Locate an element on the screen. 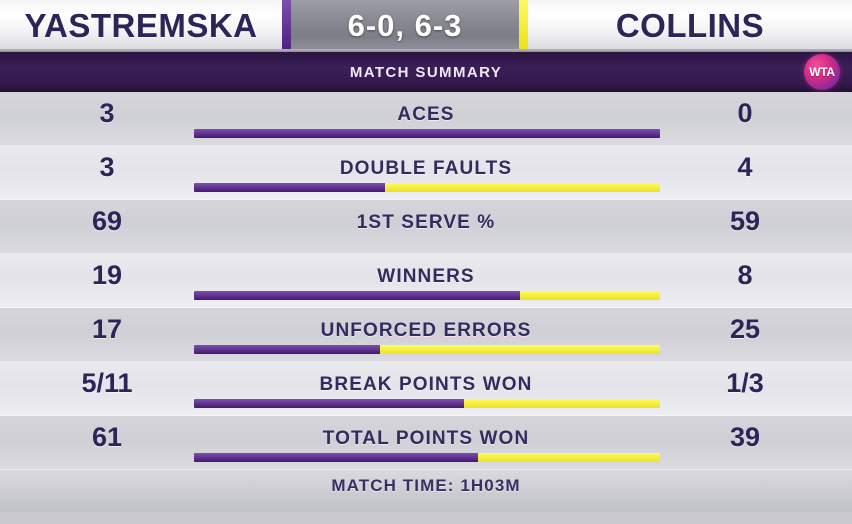  player-right-color-bar is located at coordinates (523, 26).